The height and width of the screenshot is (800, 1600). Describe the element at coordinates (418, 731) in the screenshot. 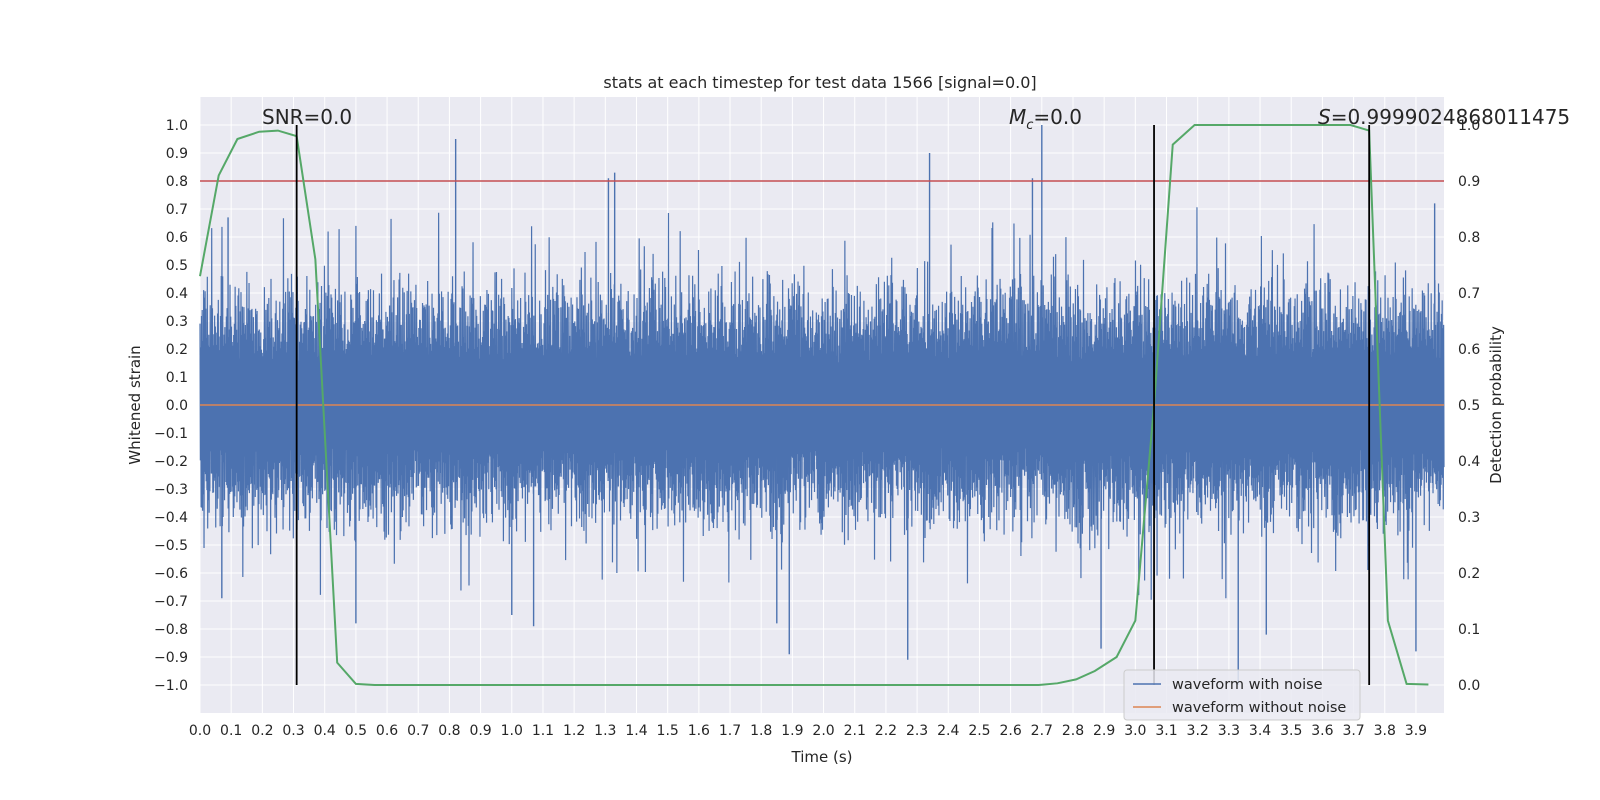

I see `x-tick-label: 0.7` at that location.